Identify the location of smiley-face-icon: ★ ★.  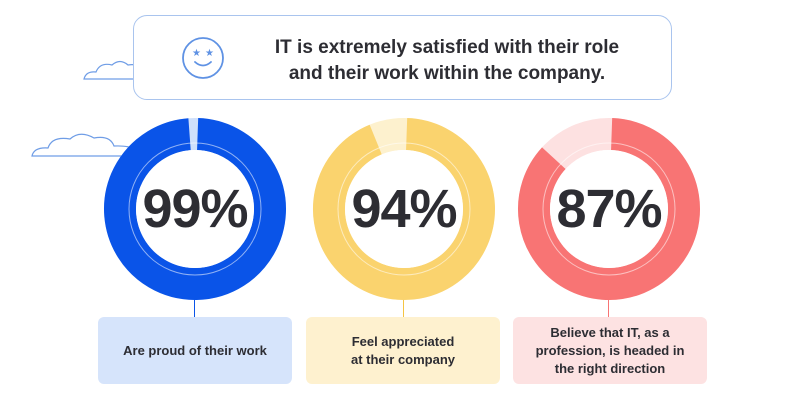
(203, 58).